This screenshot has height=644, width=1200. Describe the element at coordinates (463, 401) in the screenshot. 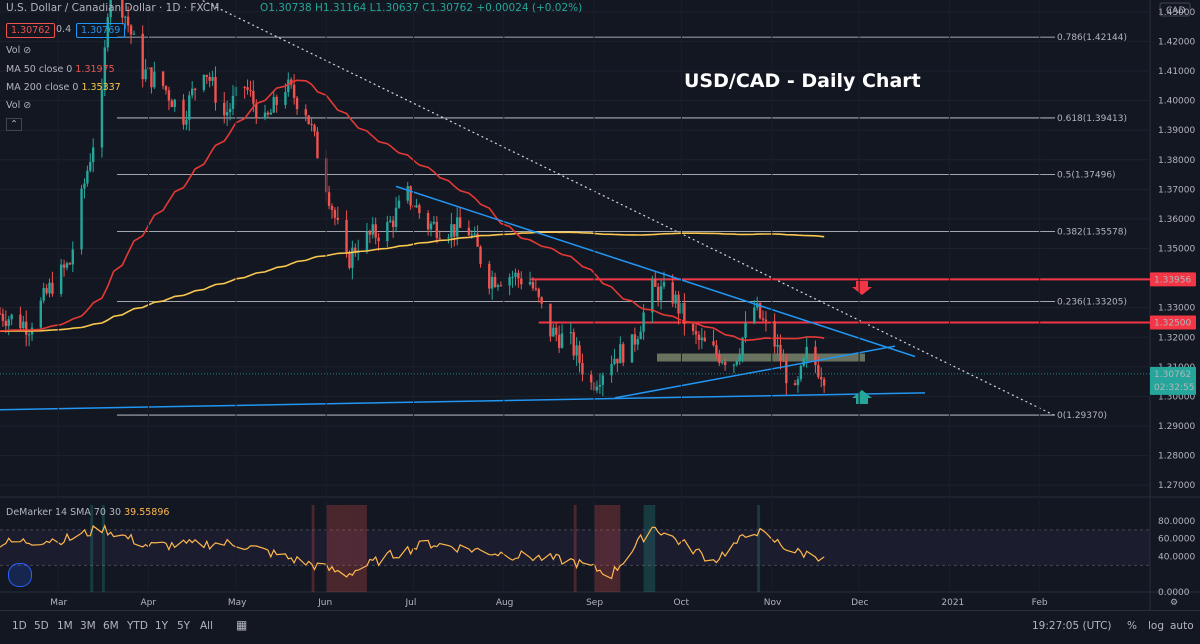

I see `support-trendline` at that location.